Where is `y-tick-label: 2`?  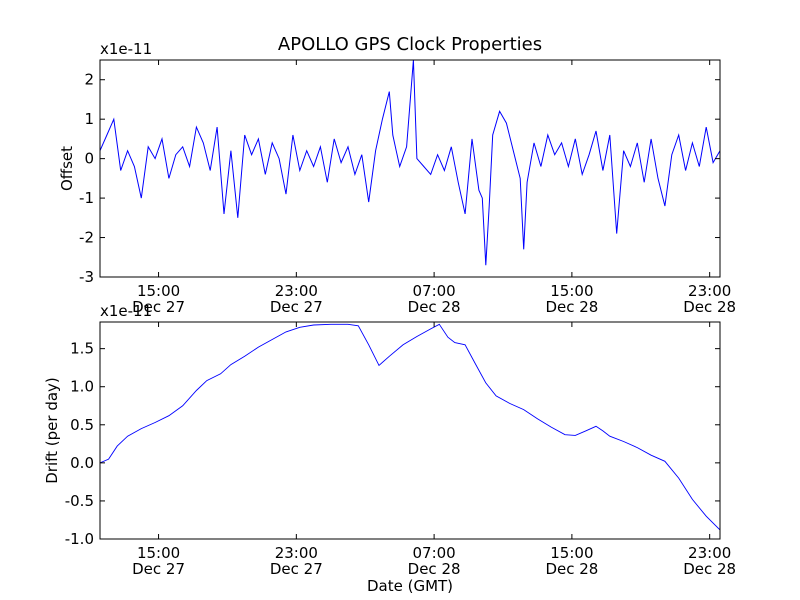 y-tick-label: 2 is located at coordinates (89, 80).